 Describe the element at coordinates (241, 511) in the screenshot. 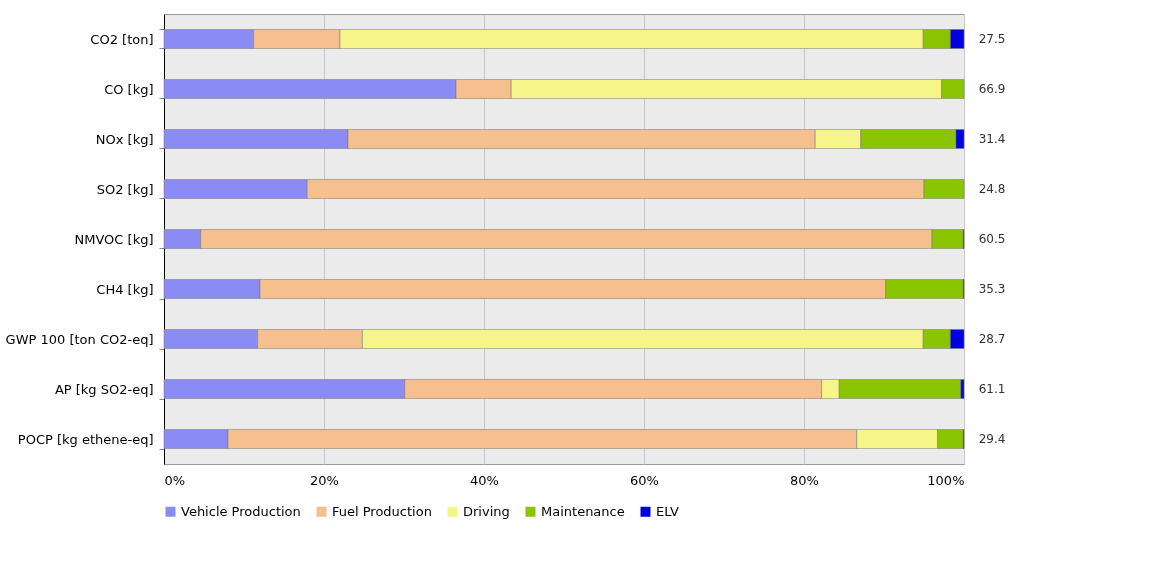

I see `legend-label: Vehicle Production` at that location.